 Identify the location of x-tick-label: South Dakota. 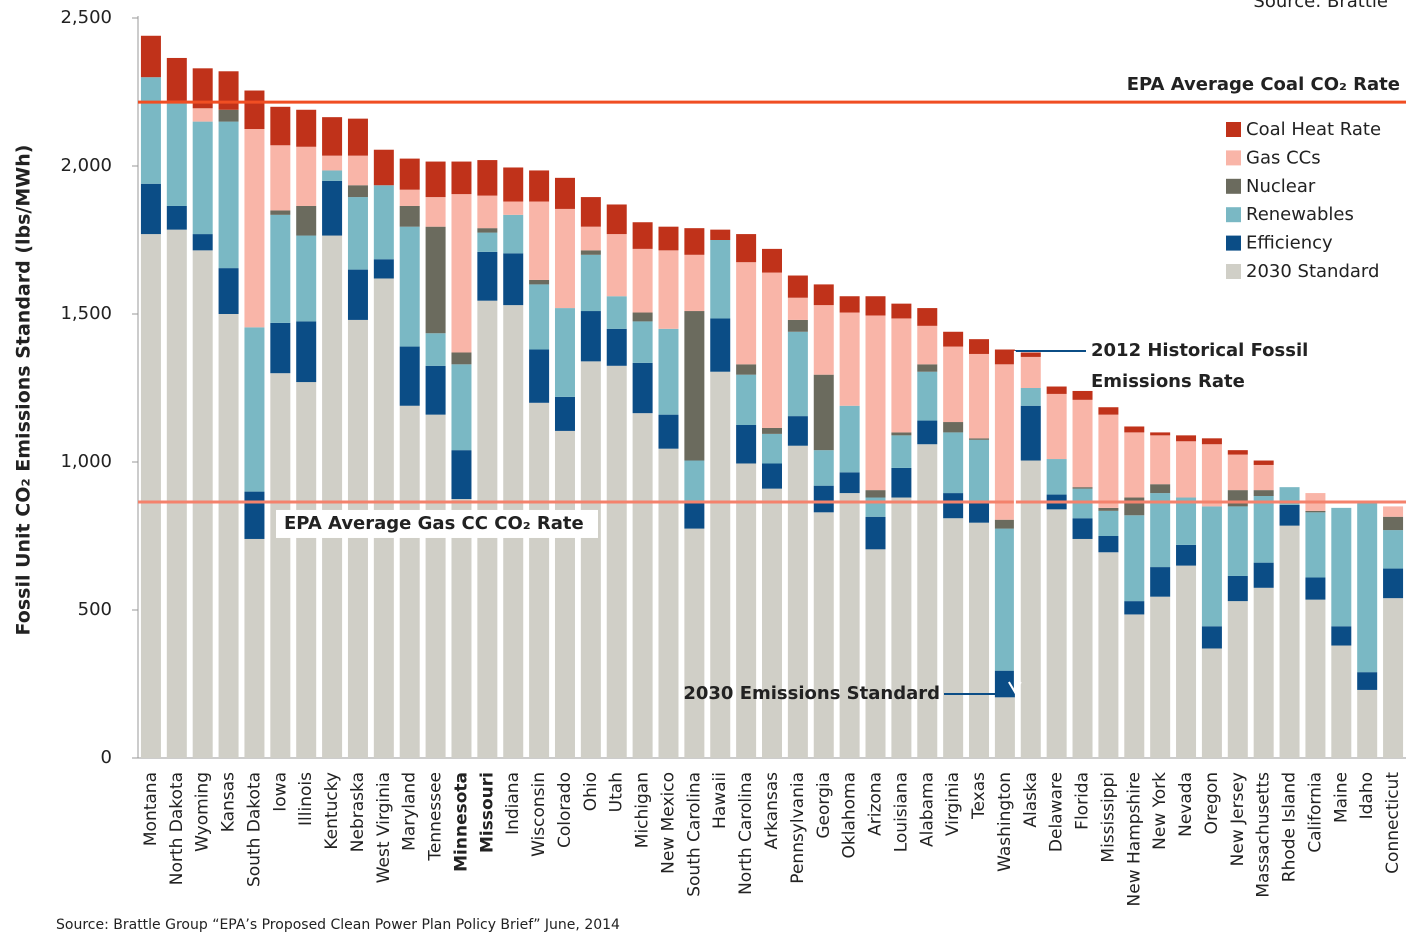
(254, 829).